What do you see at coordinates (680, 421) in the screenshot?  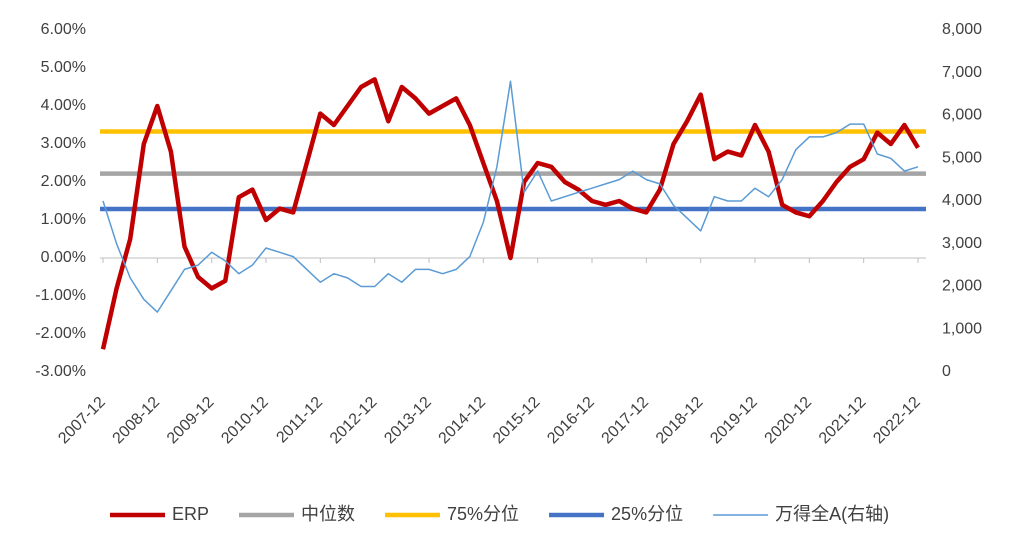 I see `x-tick-label: 2018-12` at bounding box center [680, 421].